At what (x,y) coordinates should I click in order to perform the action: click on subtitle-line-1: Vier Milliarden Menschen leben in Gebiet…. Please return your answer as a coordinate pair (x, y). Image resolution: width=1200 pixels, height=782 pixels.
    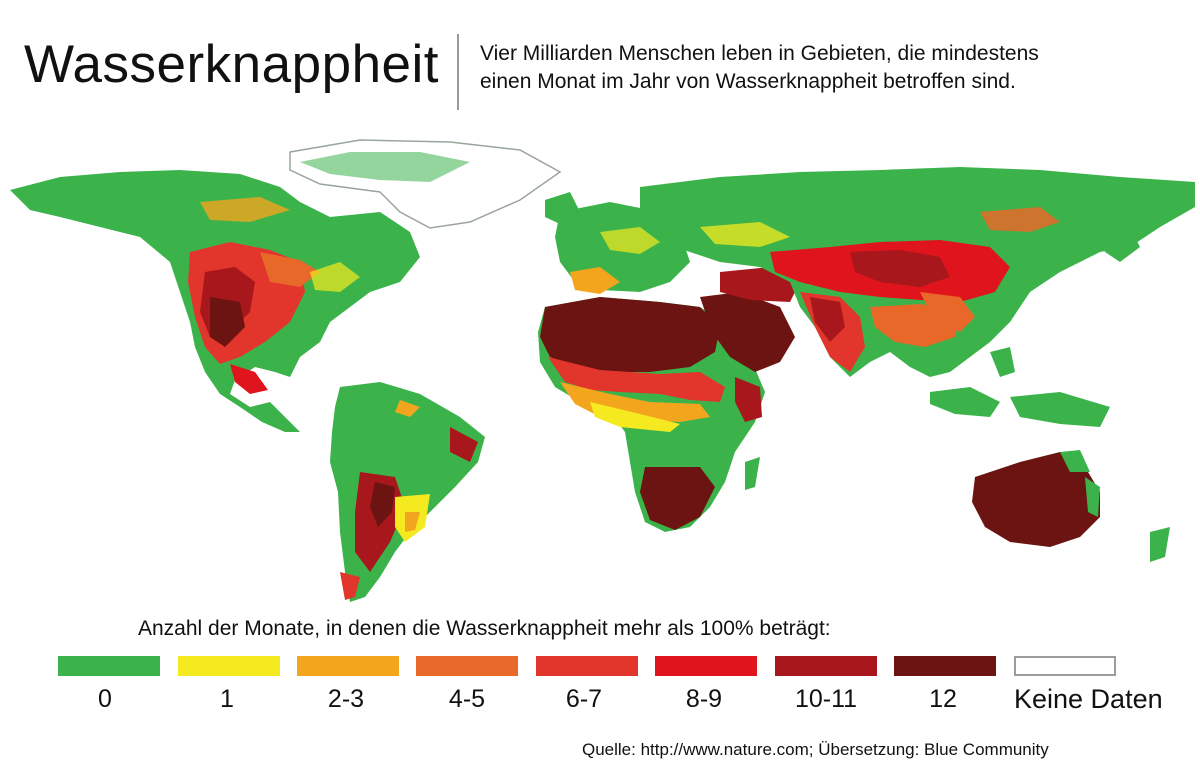
    Looking at the image, I should click on (759, 53).